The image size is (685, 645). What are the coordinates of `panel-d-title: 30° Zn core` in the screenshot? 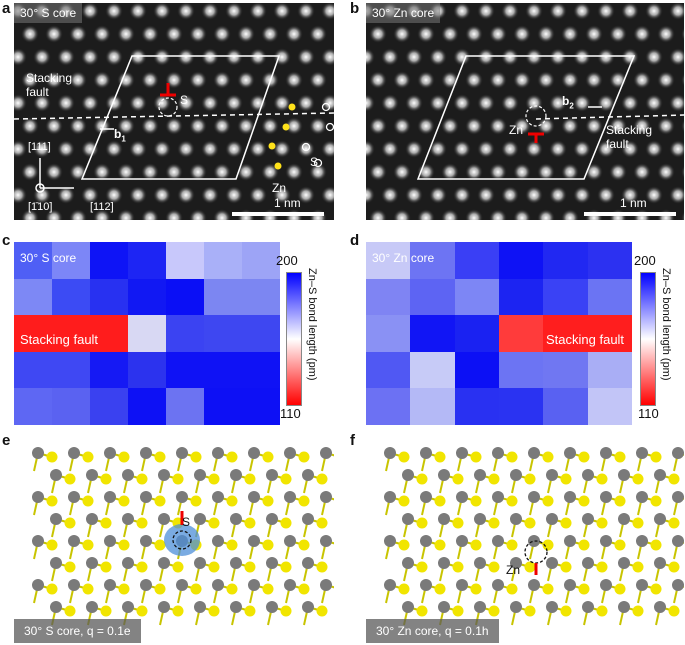 It's located at (403, 258).